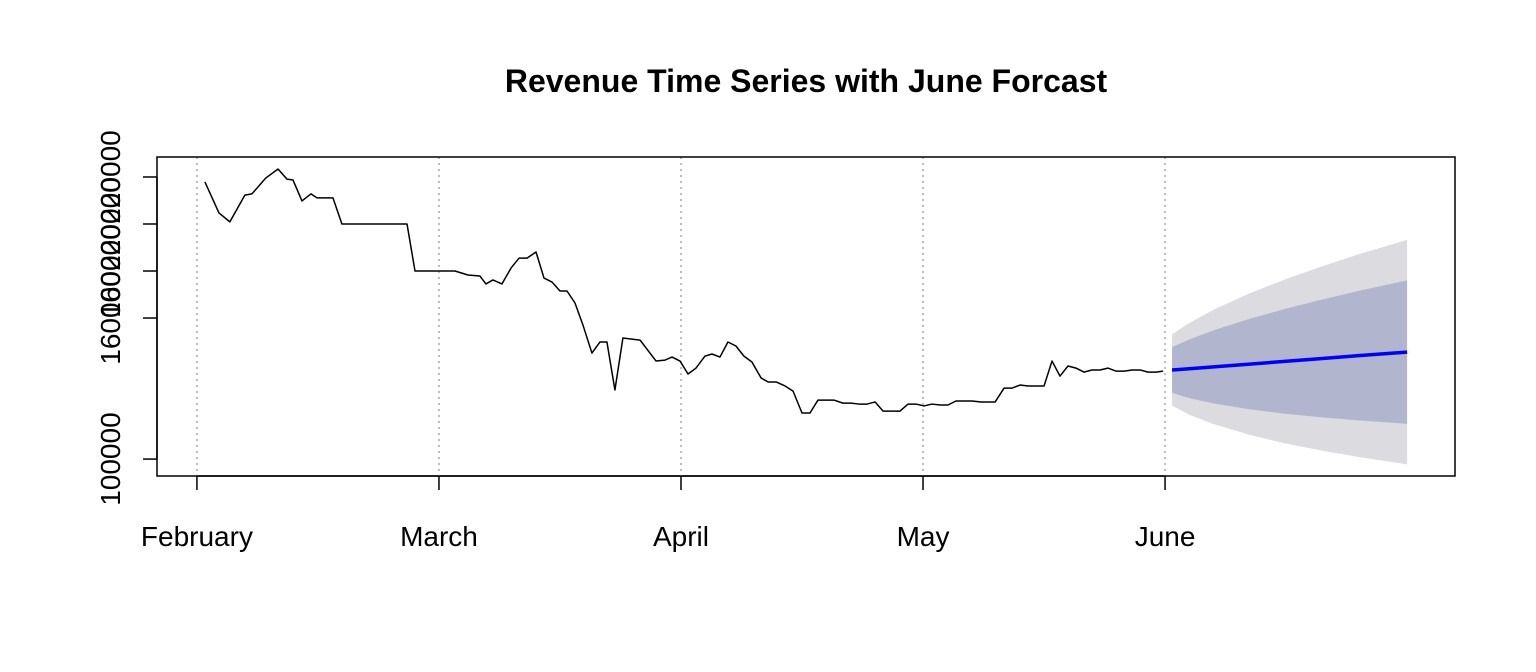 The image size is (1536, 672). I want to click on forecast-line, so click(1289, 361).